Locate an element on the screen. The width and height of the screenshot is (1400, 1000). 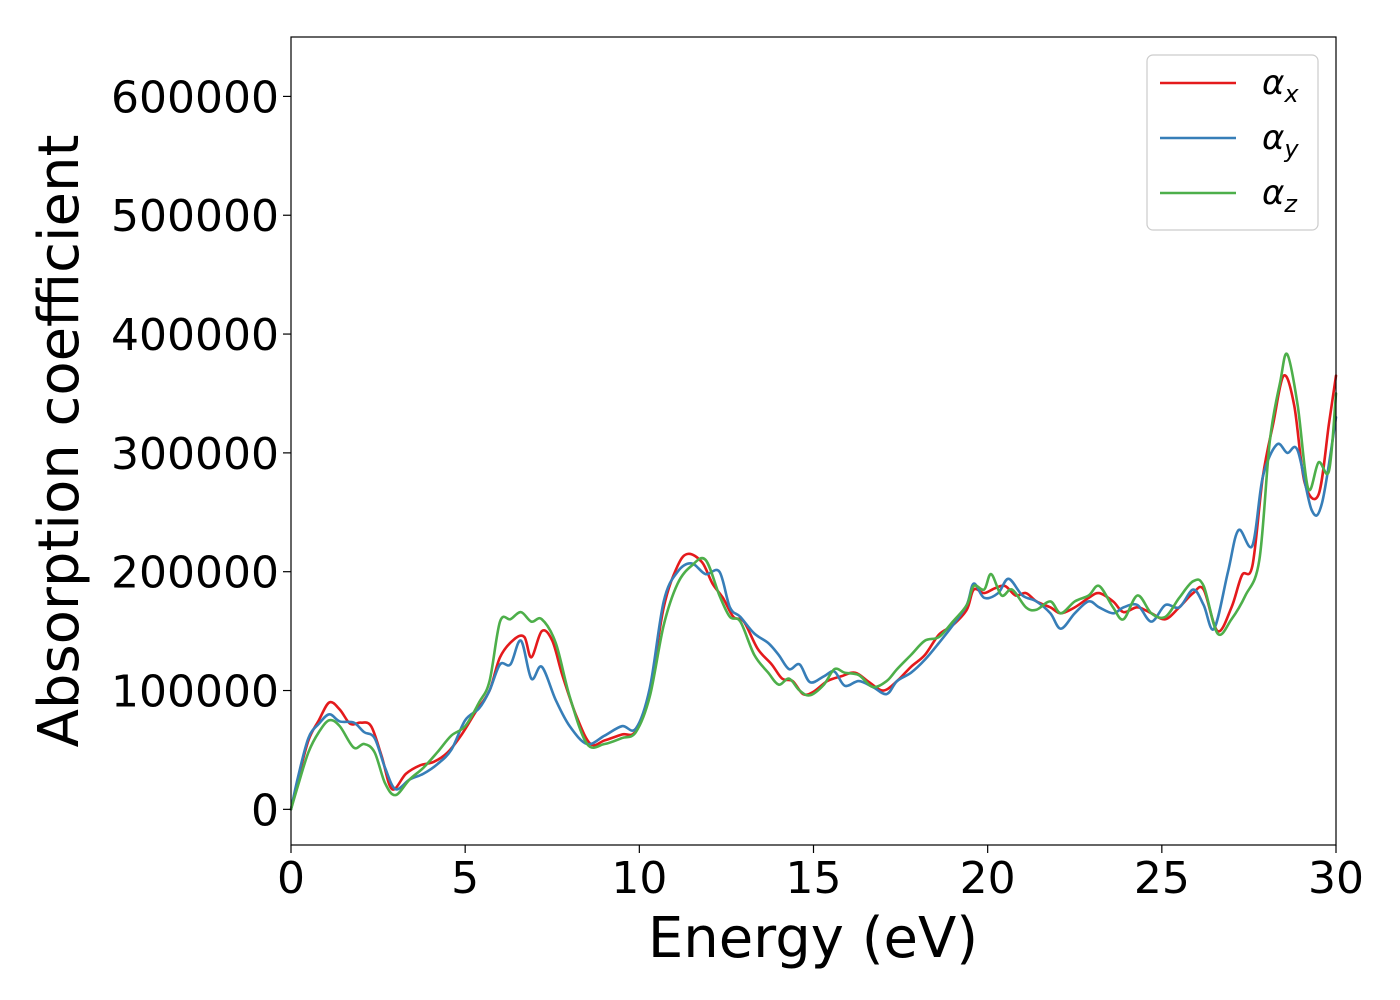
y-tick-label: 0 is located at coordinates (265, 810).